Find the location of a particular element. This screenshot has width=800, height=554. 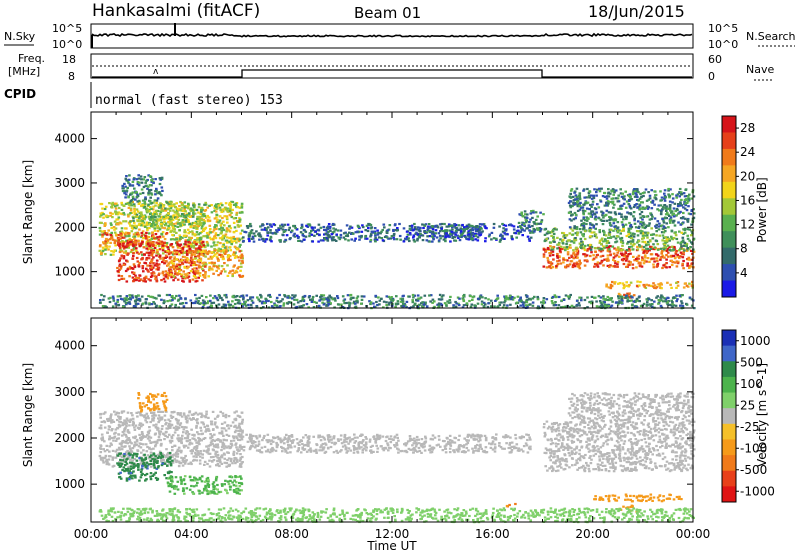

velocity-colorbar-tick-7: -1000 is located at coordinates (757, 491).